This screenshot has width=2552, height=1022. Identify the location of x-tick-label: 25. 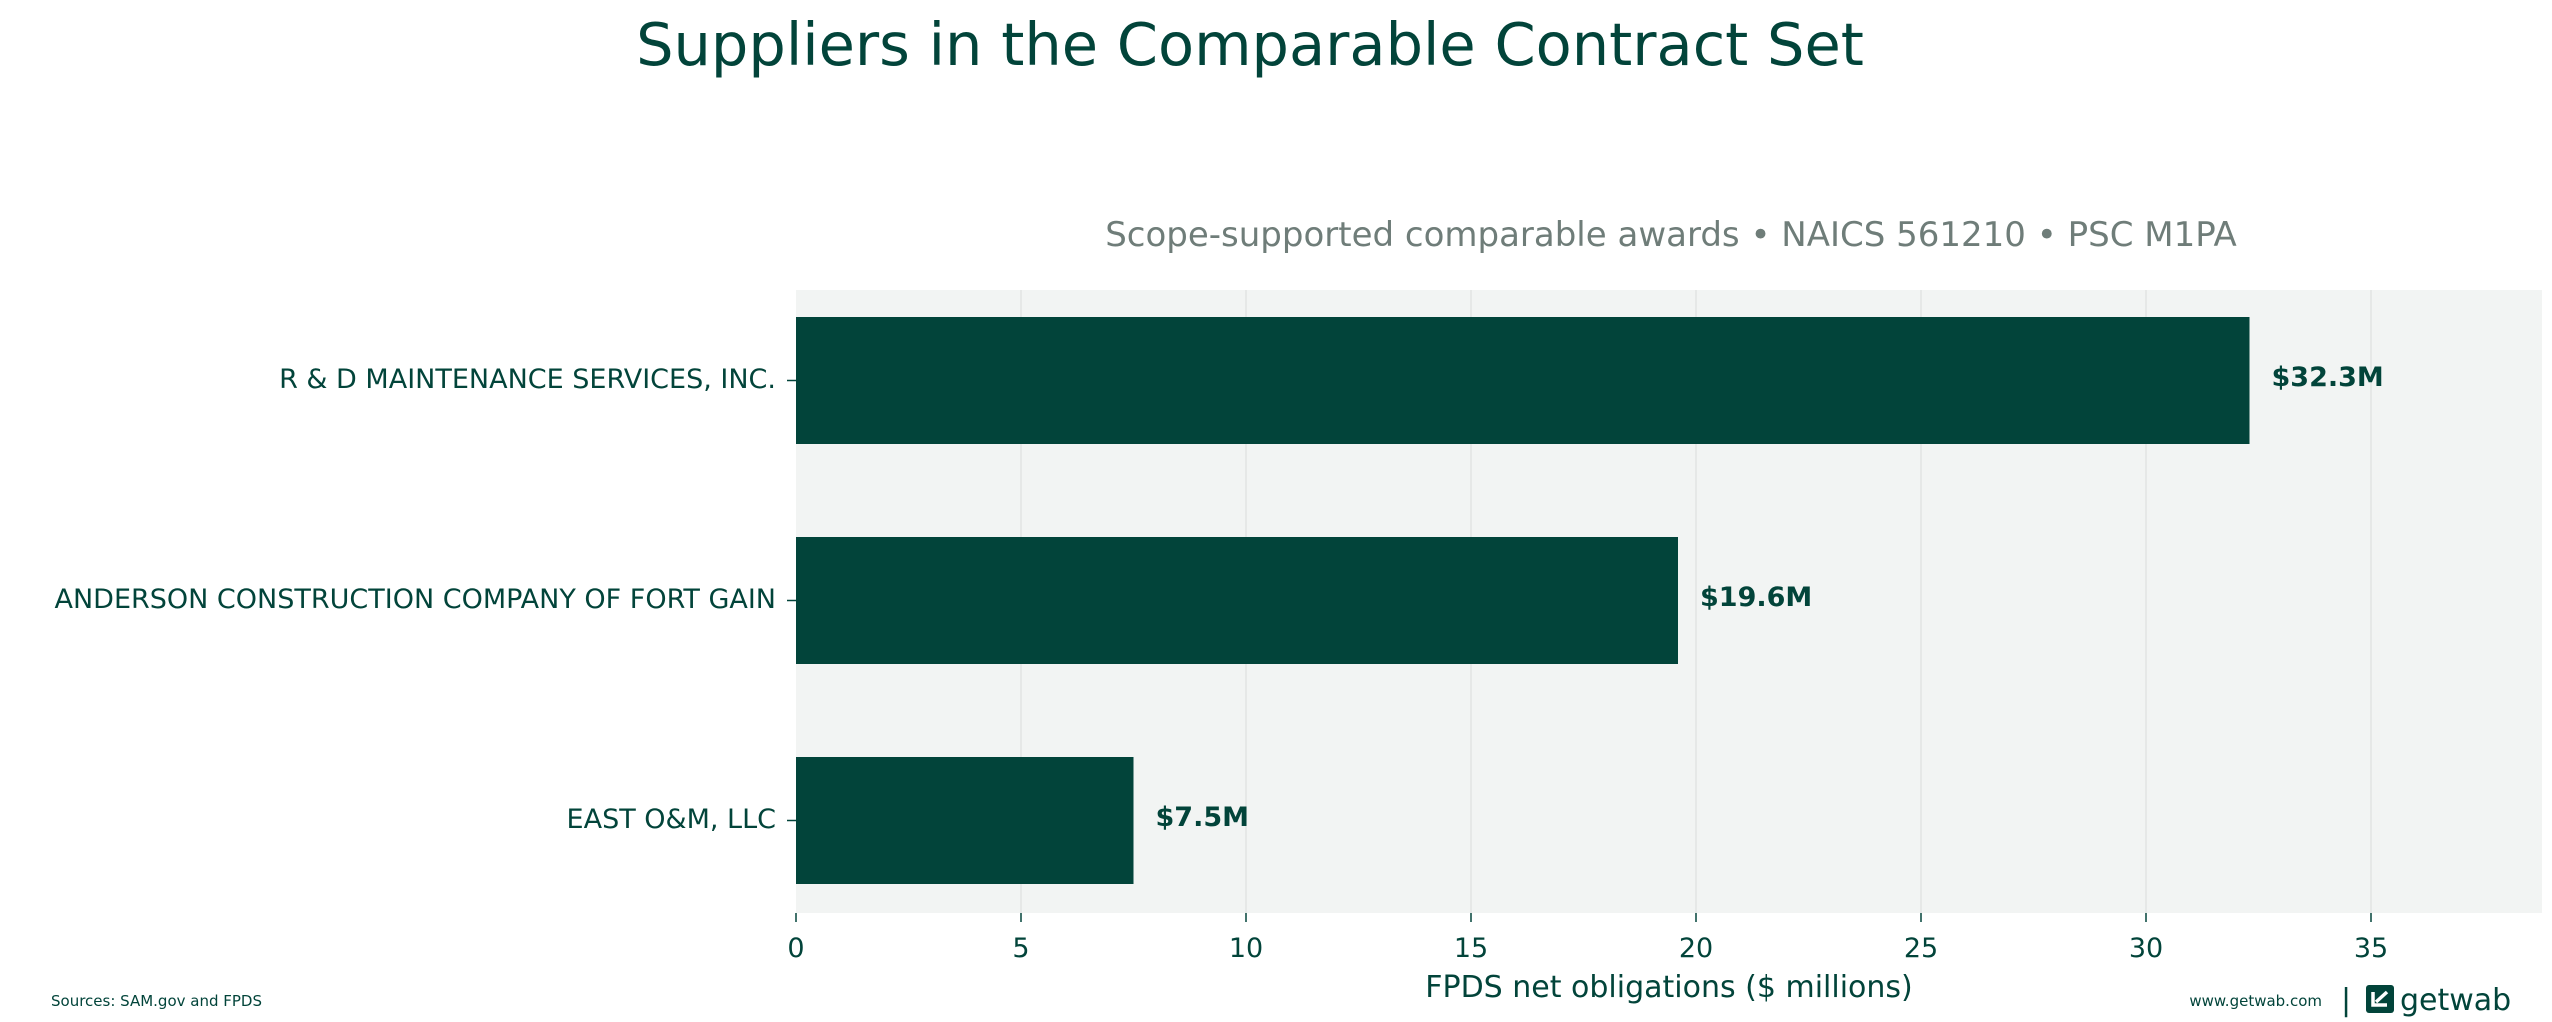
(1921, 948).